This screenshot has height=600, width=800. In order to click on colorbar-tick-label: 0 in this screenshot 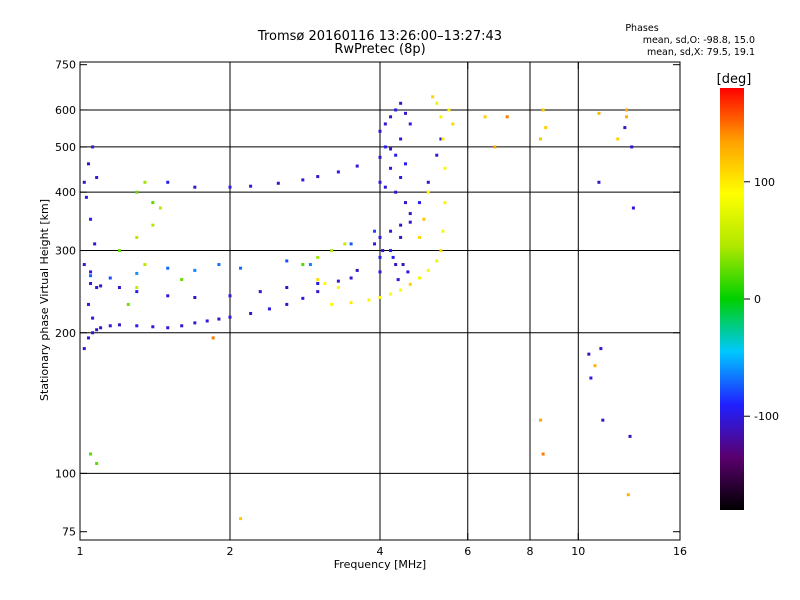, I will do `click(757, 299)`.